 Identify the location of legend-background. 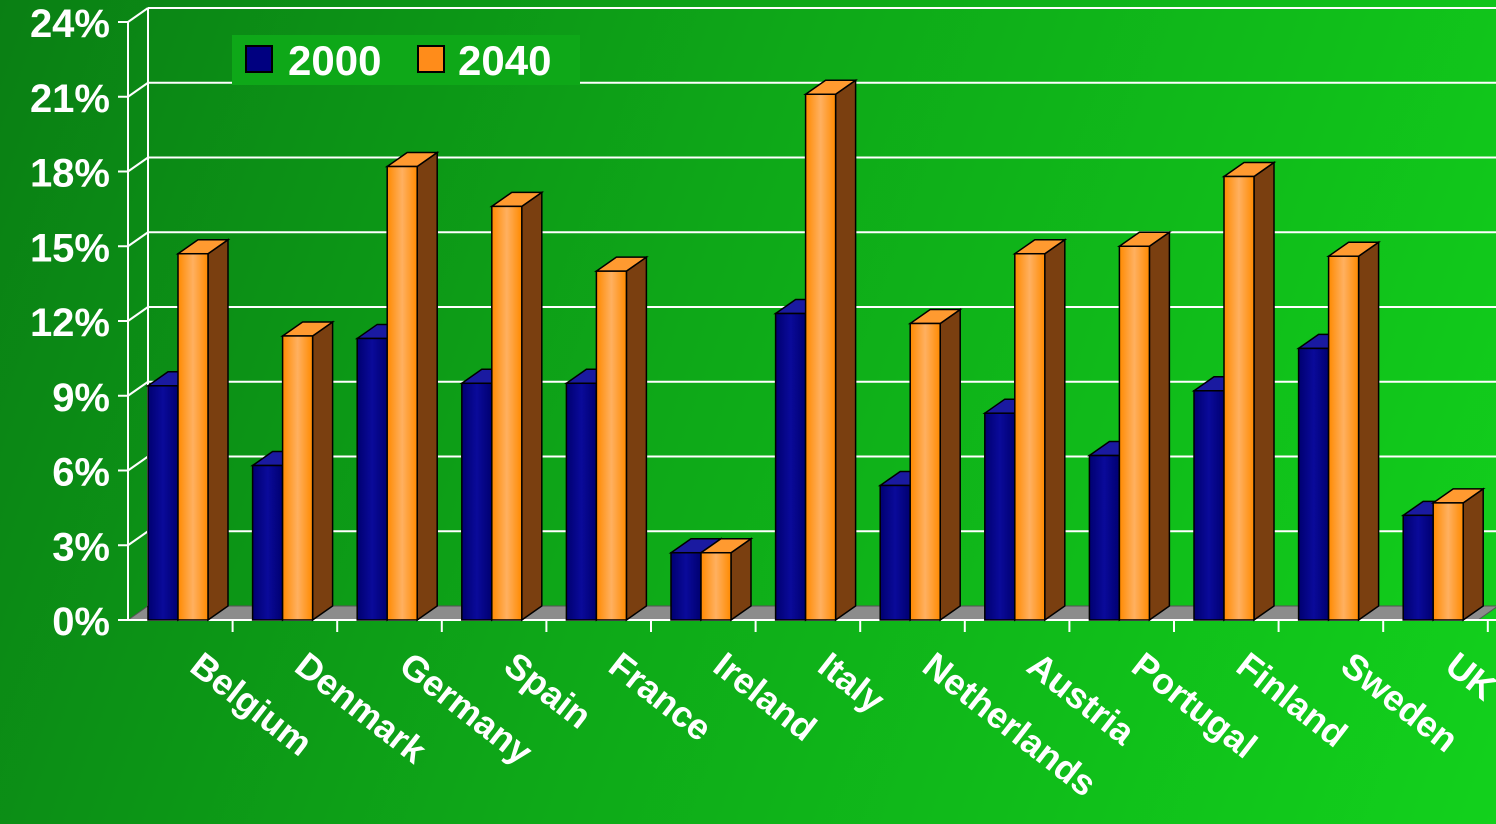
(406, 60).